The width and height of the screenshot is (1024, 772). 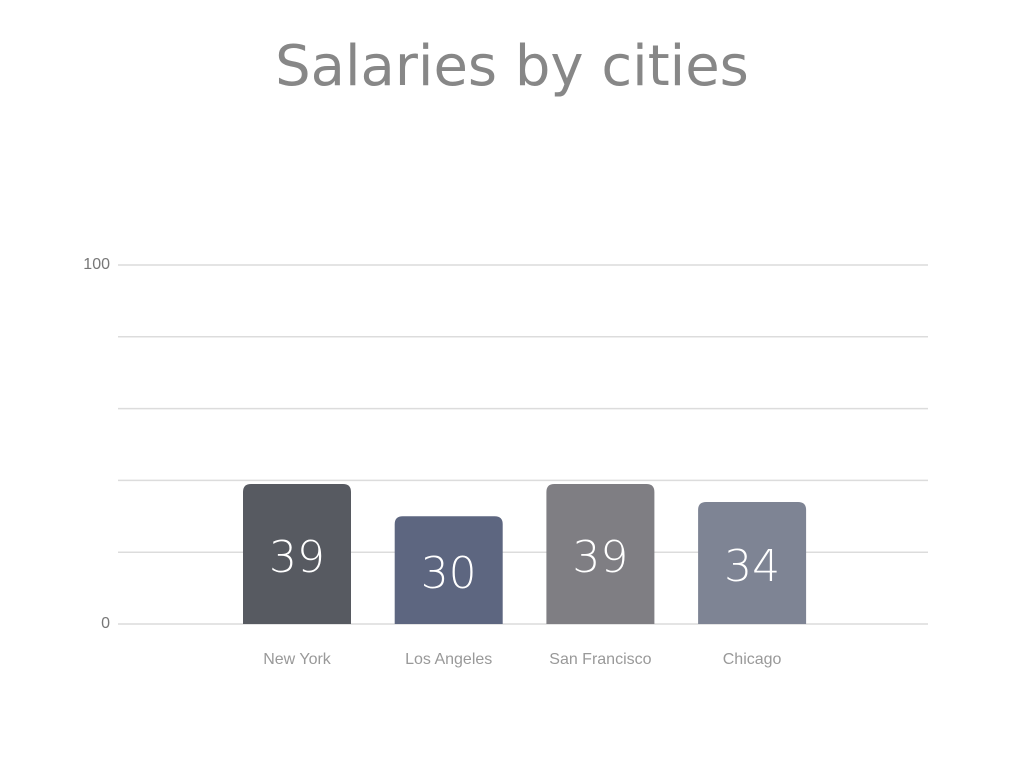 What do you see at coordinates (297, 659) in the screenshot?
I see `x-tick-label: New York` at bounding box center [297, 659].